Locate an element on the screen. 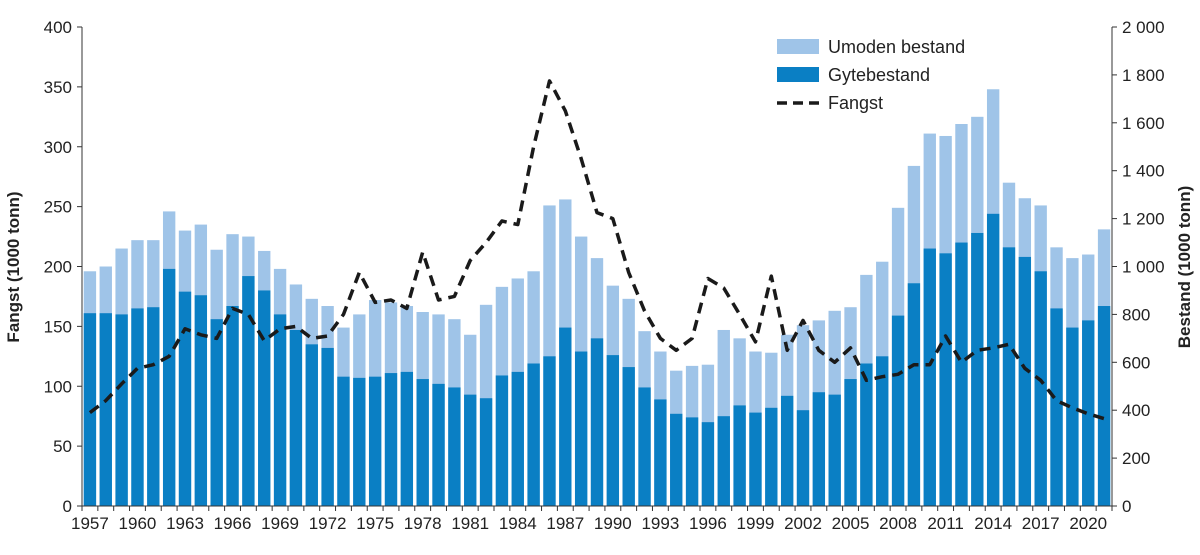  x-tick-label: 1981 is located at coordinates (470, 523).